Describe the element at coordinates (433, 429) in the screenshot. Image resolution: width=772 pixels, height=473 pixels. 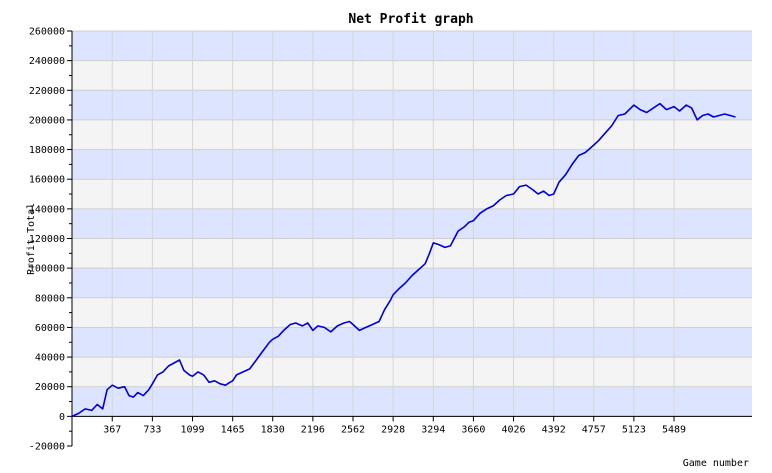
I see `x-tick-label: 3294` at that location.